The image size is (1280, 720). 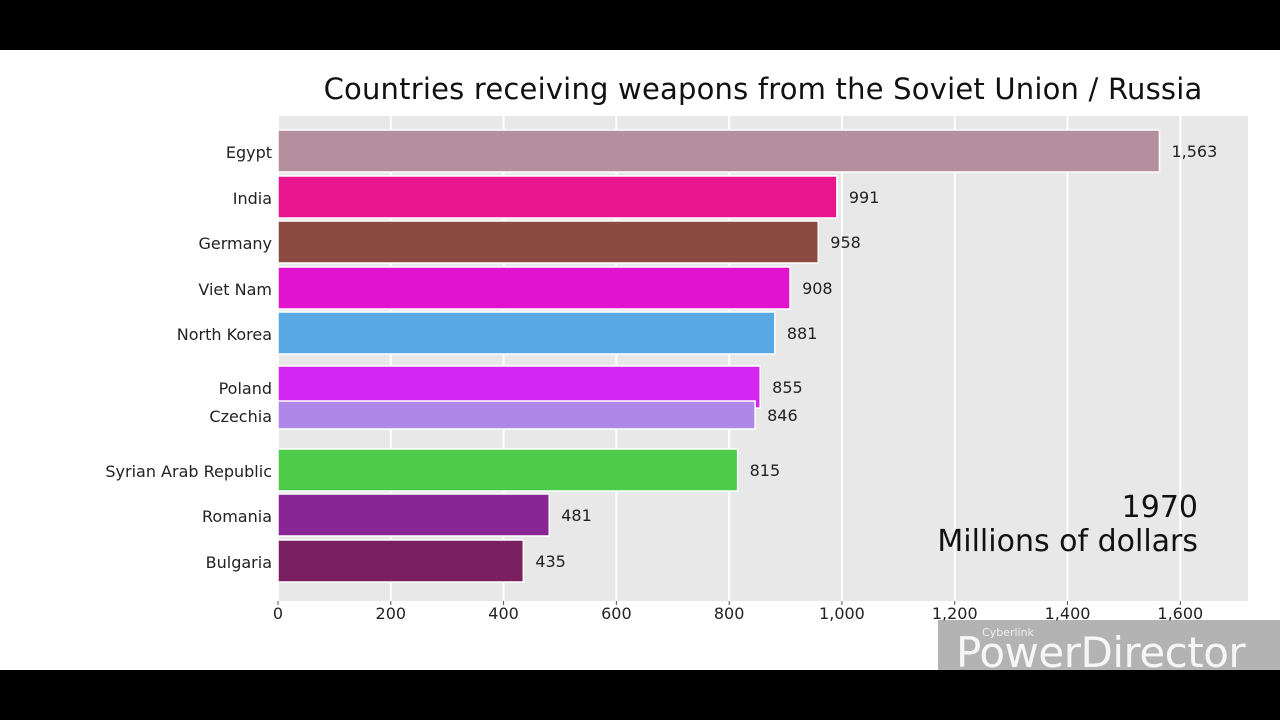 What do you see at coordinates (237, 516) in the screenshot?
I see `category-label: Romania` at bounding box center [237, 516].